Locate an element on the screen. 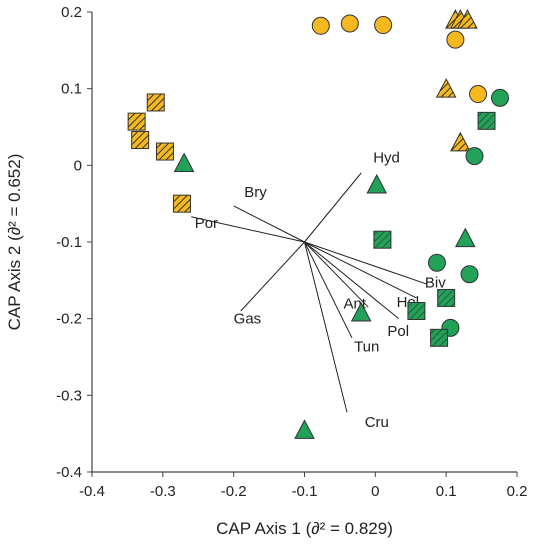 The width and height of the screenshot is (536, 550). x-tick-label: 0.2 is located at coordinates (517, 491).